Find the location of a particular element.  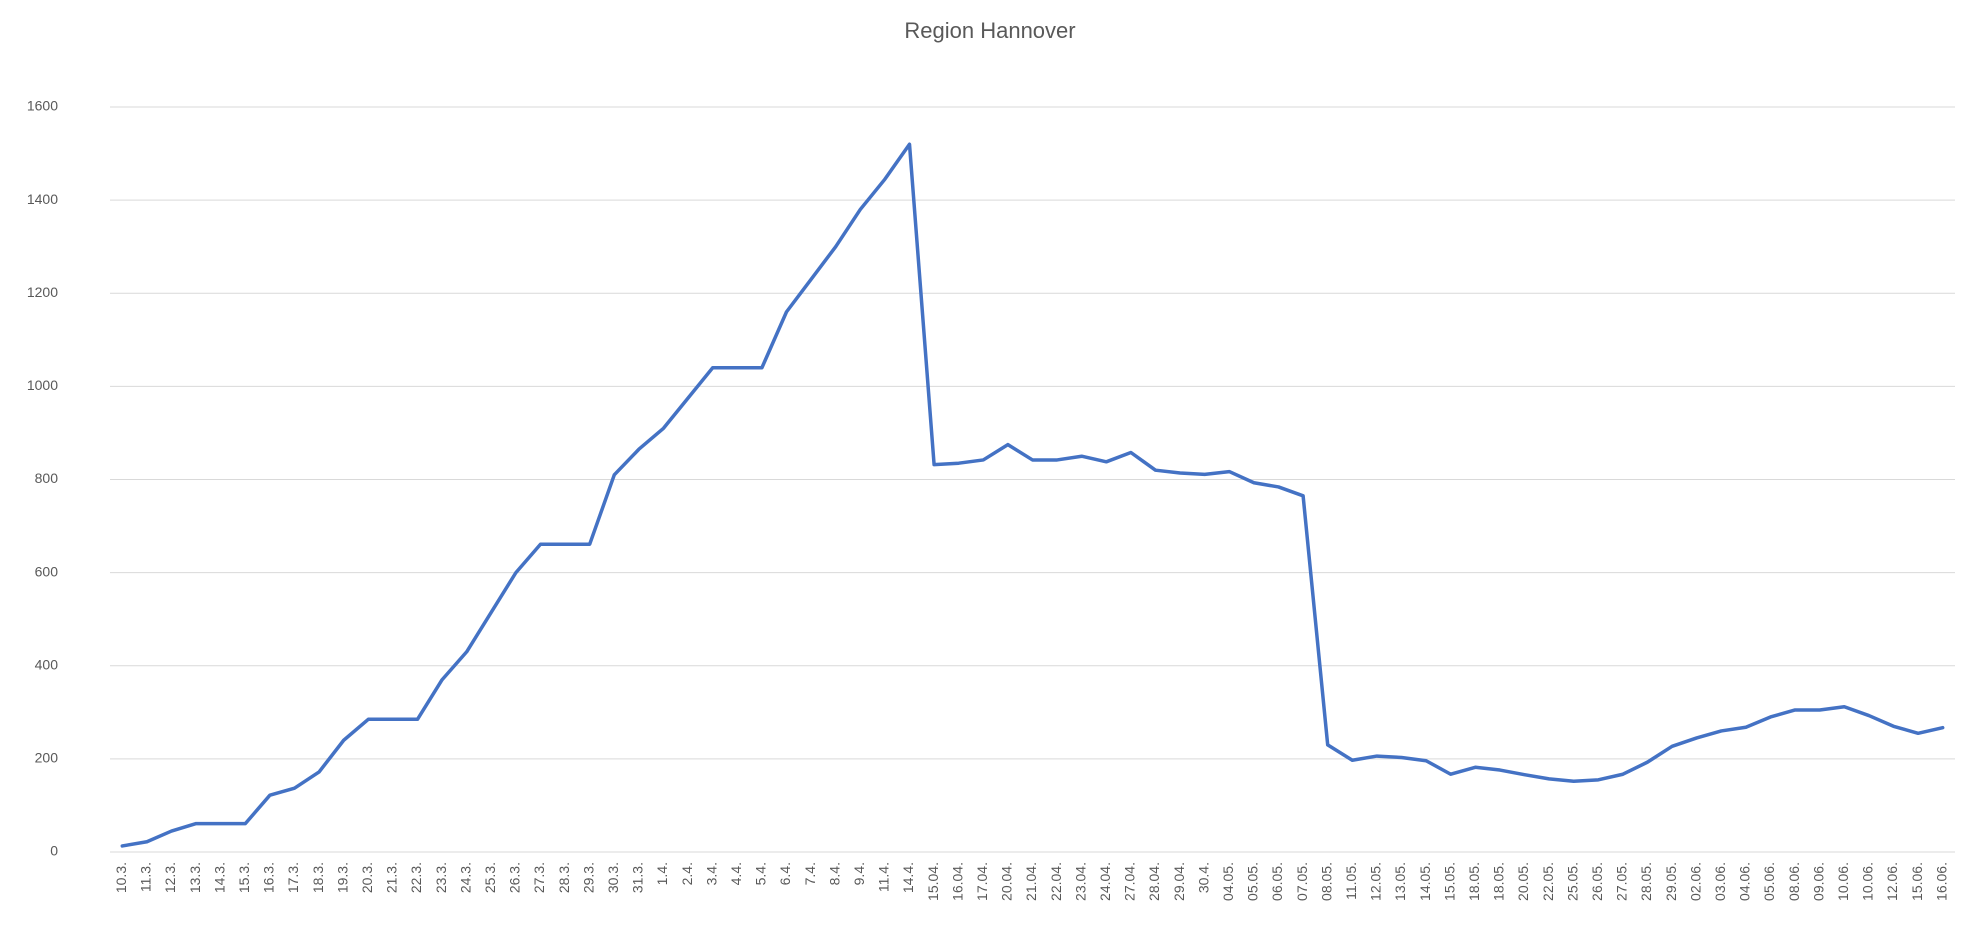

x-tick-label: 29.04. is located at coordinates (1179, 881).